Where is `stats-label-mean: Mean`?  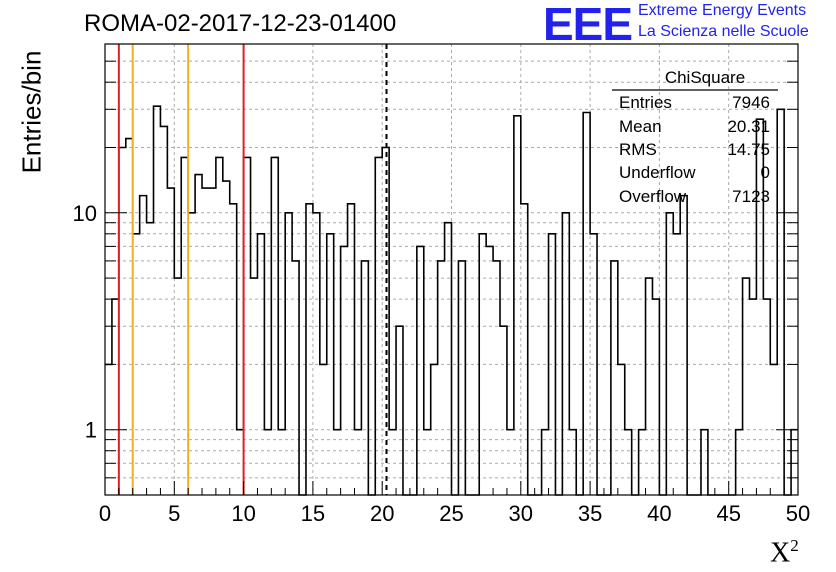 stats-label-mean: Mean is located at coordinates (640, 126).